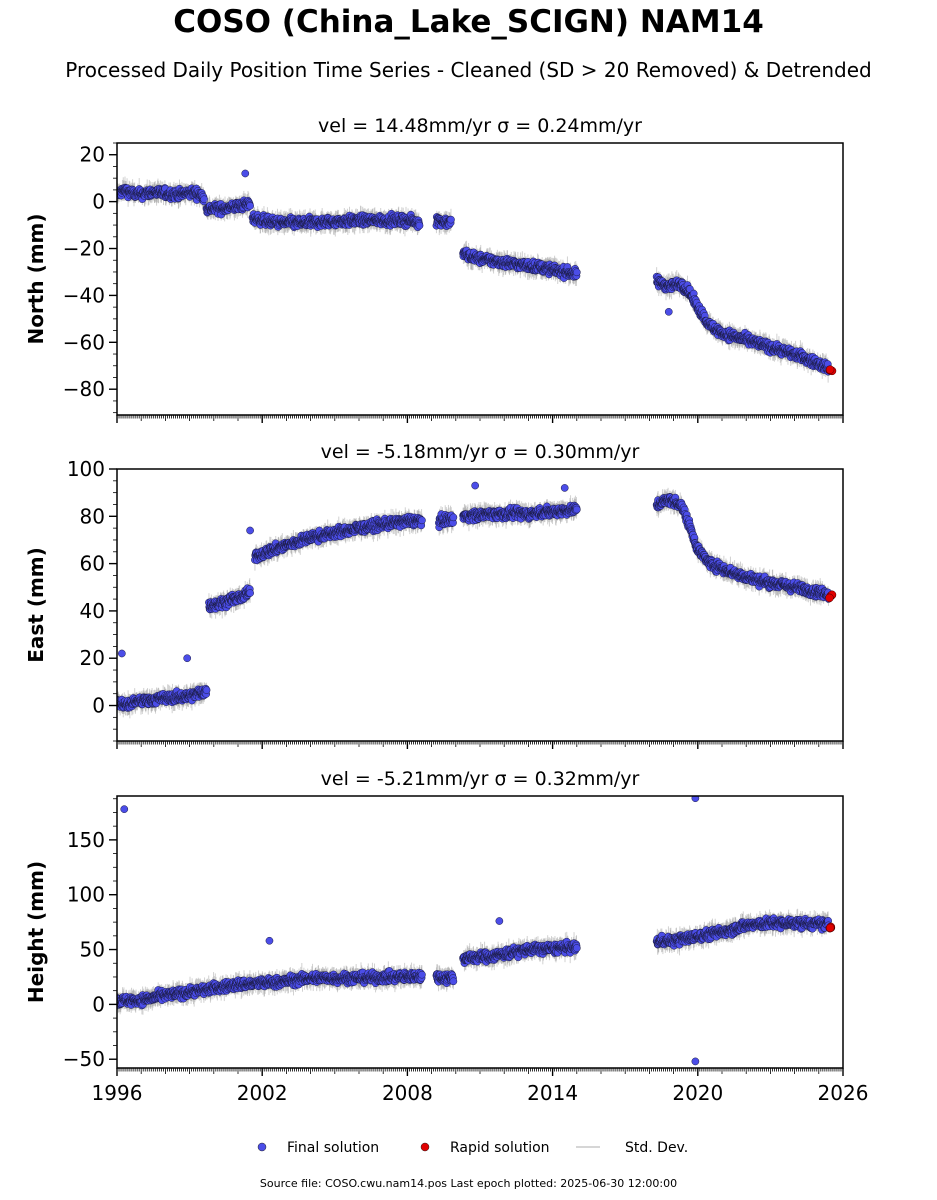 The width and height of the screenshot is (937, 1200). I want to click on y-tick-label: 20, so click(92, 155).